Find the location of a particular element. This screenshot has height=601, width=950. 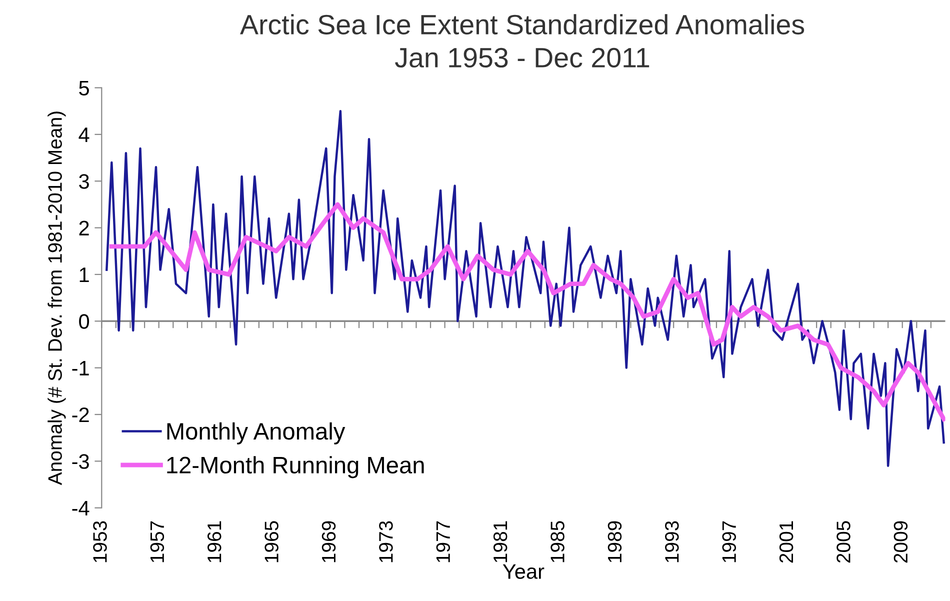

x-tick-label: 1969 is located at coordinates (329, 541).